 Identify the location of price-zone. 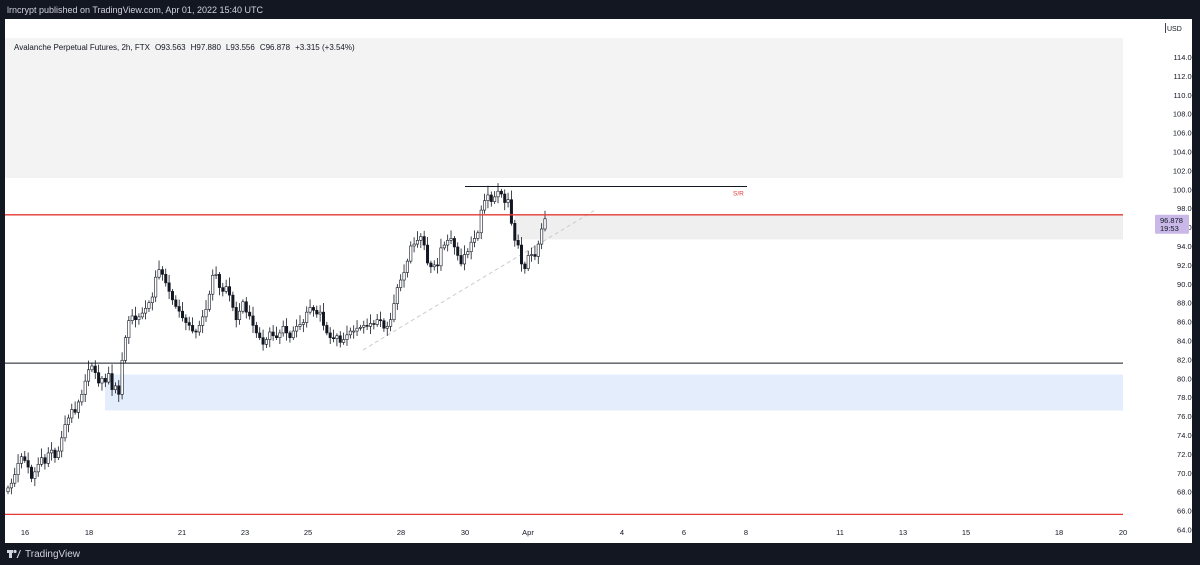
(614, 392).